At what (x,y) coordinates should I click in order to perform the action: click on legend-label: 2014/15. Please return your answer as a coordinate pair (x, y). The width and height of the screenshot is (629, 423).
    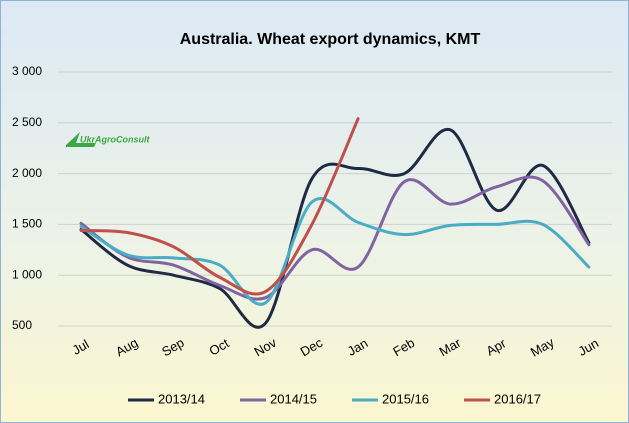
    Looking at the image, I should click on (293, 398).